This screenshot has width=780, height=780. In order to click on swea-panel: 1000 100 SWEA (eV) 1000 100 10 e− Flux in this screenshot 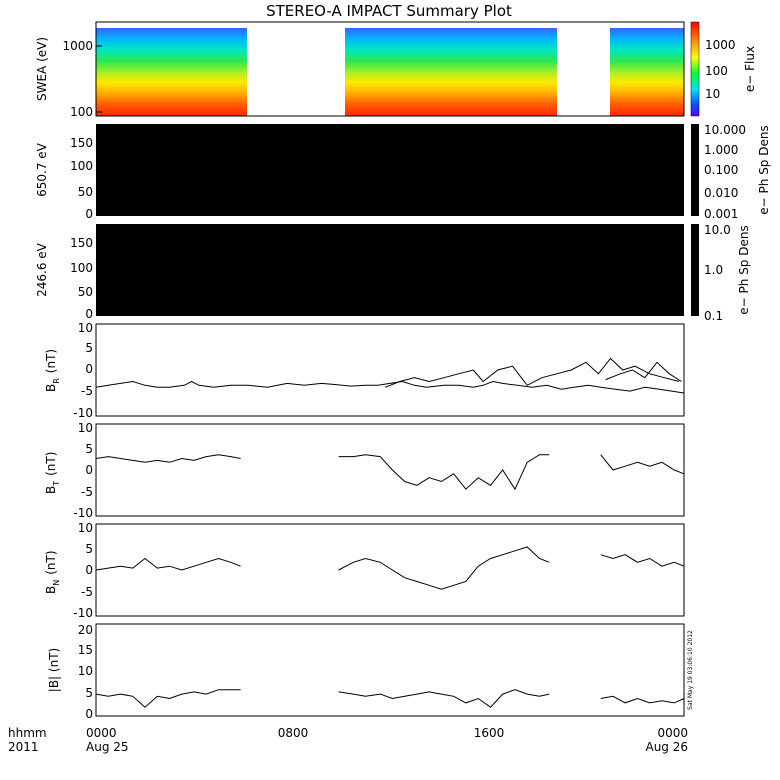, I will do `click(396, 70)`.